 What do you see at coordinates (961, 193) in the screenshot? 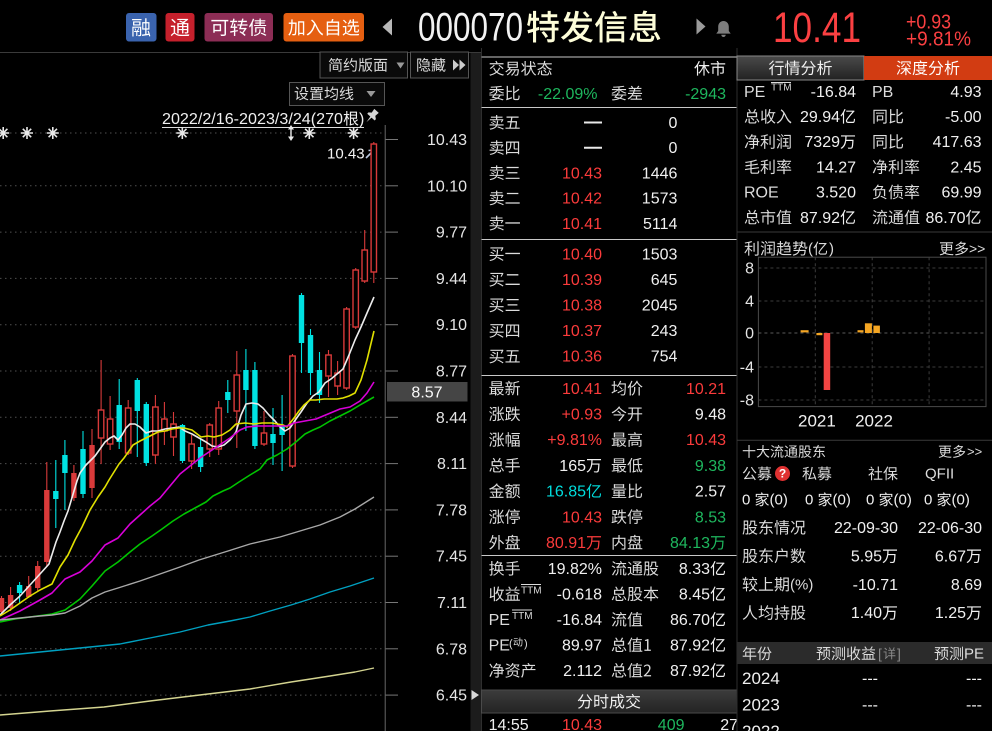
I see `svg-text: 69.99` at bounding box center [961, 193].